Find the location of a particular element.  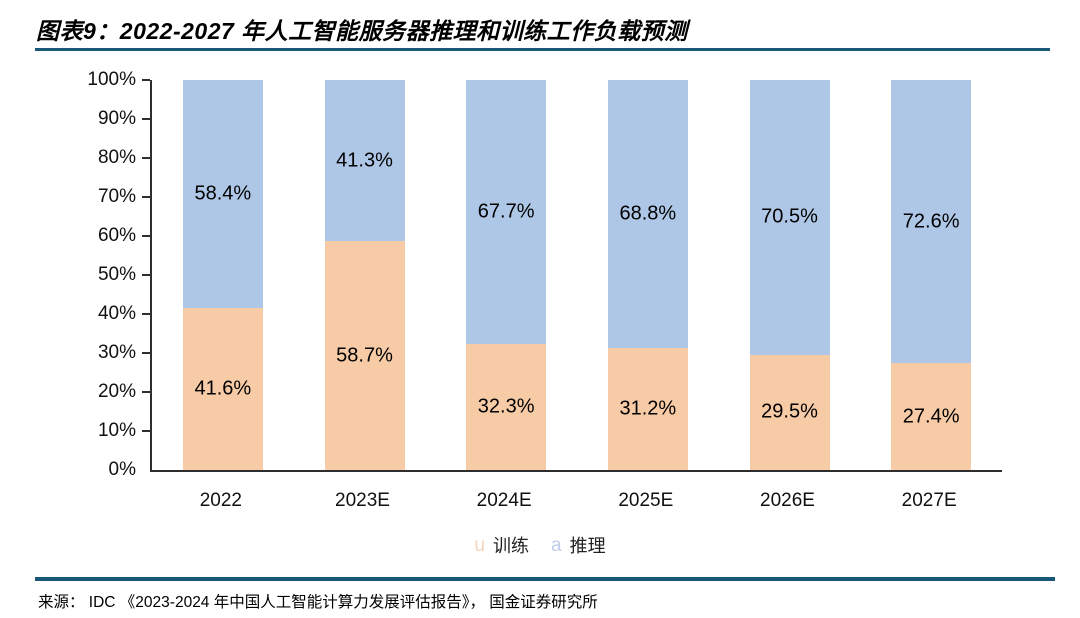

data-label: 70.5% is located at coordinates (789, 216).